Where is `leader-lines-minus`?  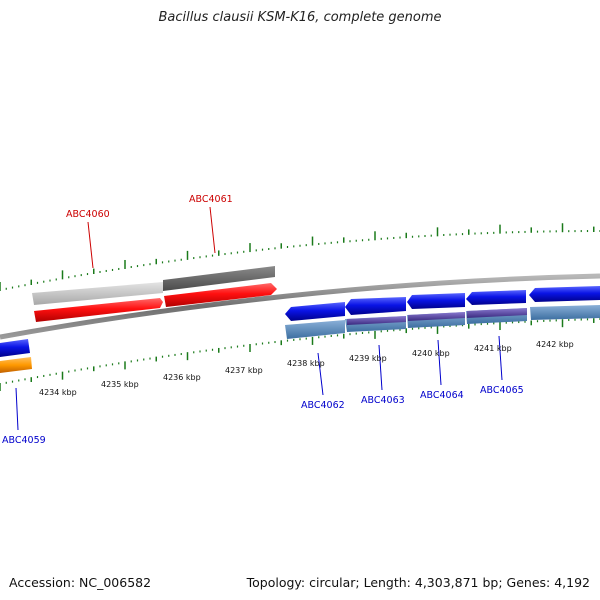
leader-lines-minus is located at coordinates (151, 237).